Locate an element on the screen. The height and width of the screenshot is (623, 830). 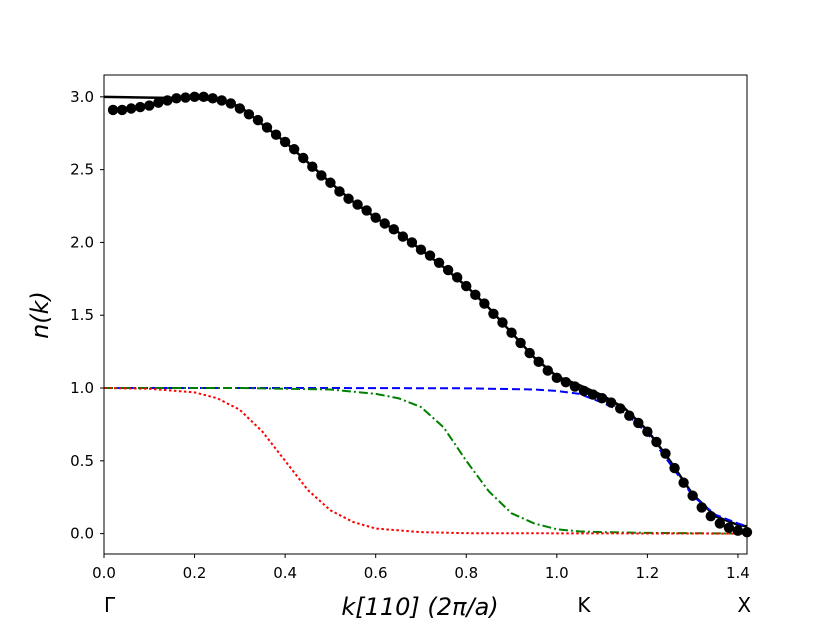
y-tick-label: 1.5 is located at coordinates (82, 315).